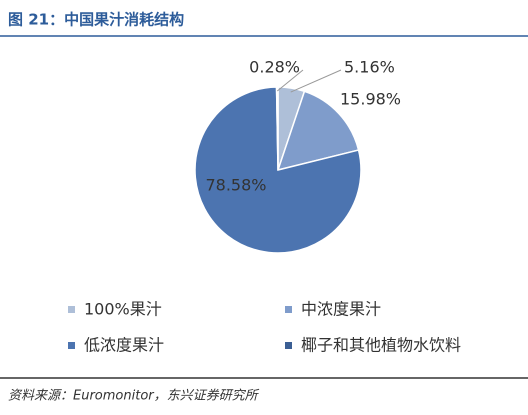 The width and height of the screenshot is (528, 415). What do you see at coordinates (381, 345) in the screenshot?
I see `legend-label: 椰子和其他植物水饮料` at bounding box center [381, 345].